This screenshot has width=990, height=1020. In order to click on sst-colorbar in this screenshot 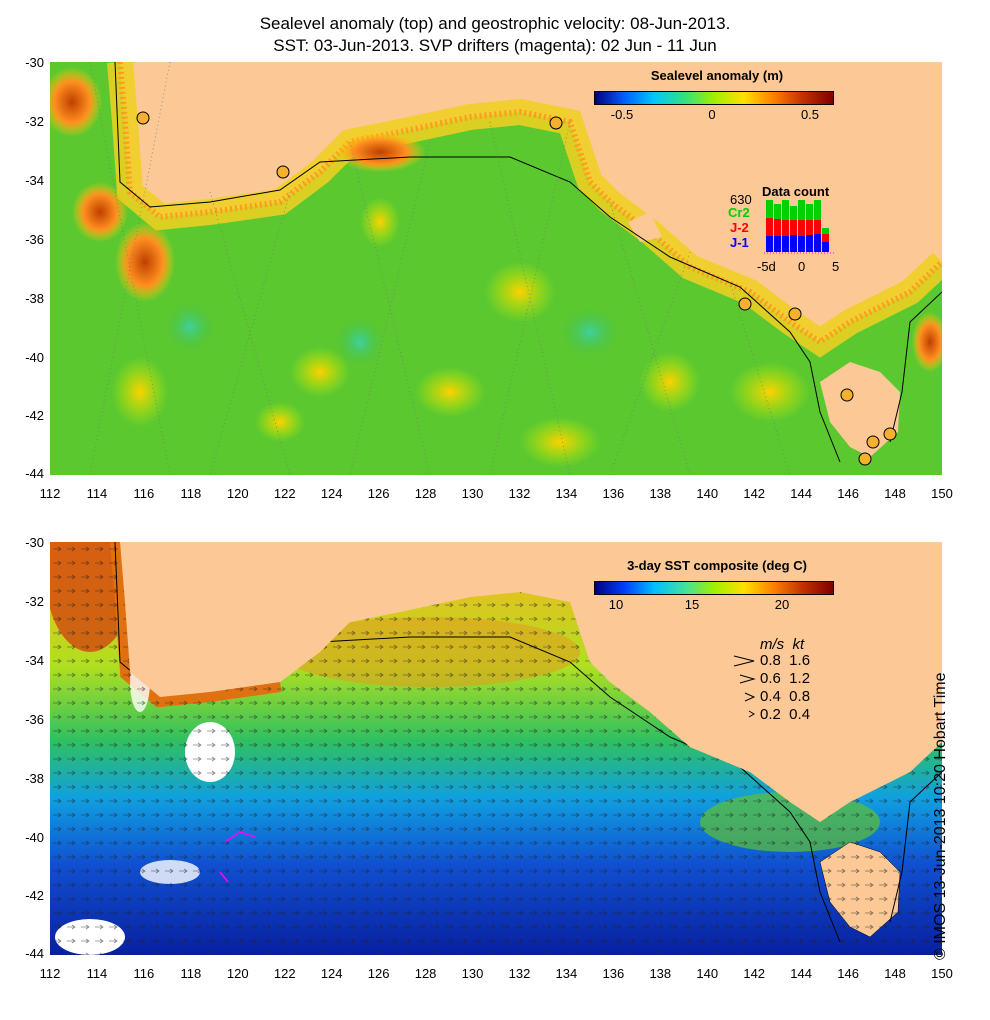, I will do `click(714, 588)`.